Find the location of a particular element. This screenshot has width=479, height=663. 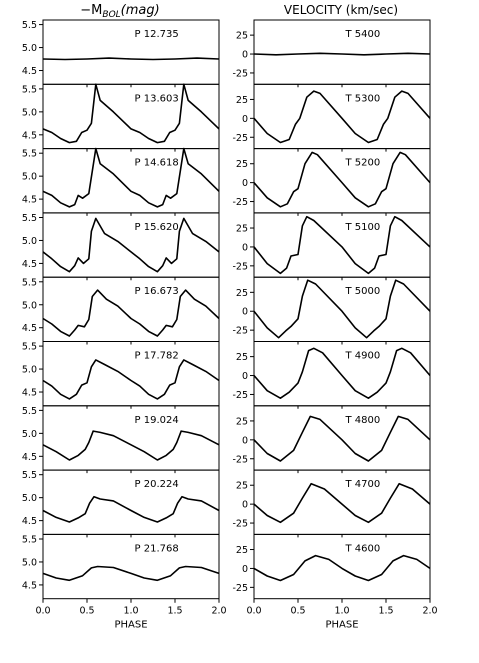

mag-panel-label: P 21.768 is located at coordinates (157, 548).